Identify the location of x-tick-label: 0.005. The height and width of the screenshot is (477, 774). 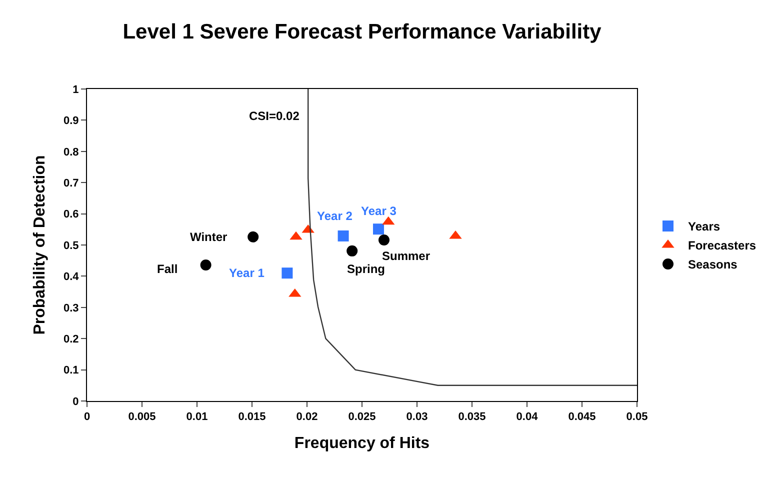
(142, 417).